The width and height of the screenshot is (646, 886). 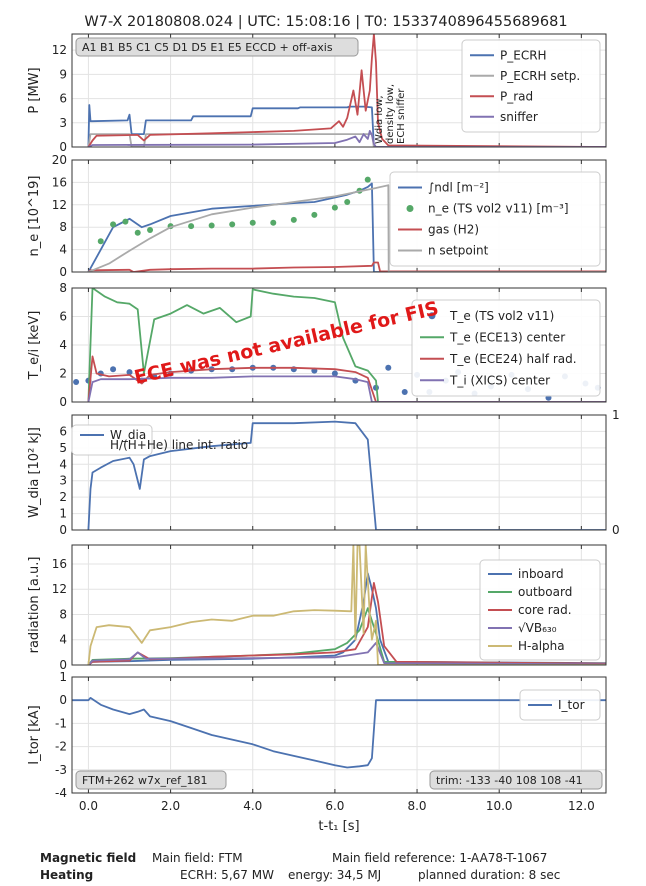 I want to click on legend-label: √VB₆₃₀, so click(x=537, y=628).